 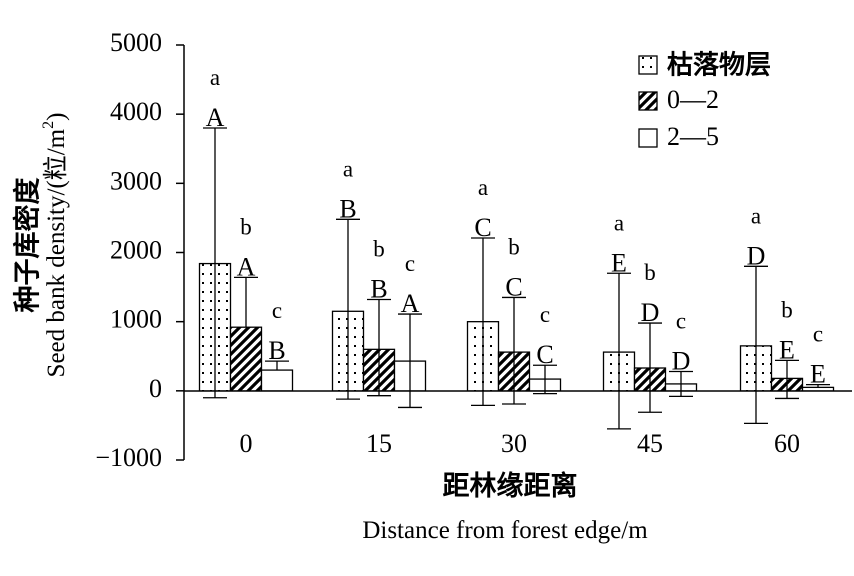 I want to click on x-axis-title-en: Distance from forest edge/m, so click(x=505, y=530).